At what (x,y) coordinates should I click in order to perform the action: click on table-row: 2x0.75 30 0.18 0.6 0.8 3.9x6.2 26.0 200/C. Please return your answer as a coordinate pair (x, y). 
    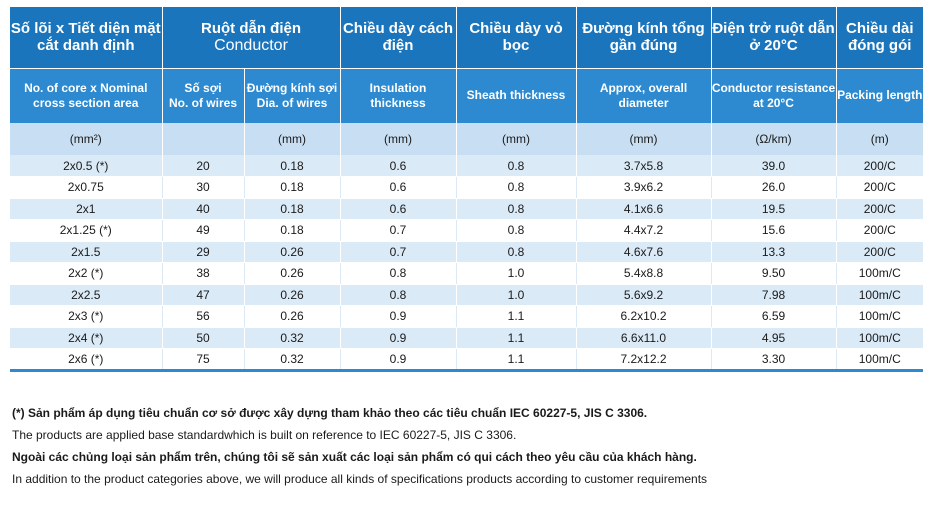
    Looking at the image, I should click on (466, 187).